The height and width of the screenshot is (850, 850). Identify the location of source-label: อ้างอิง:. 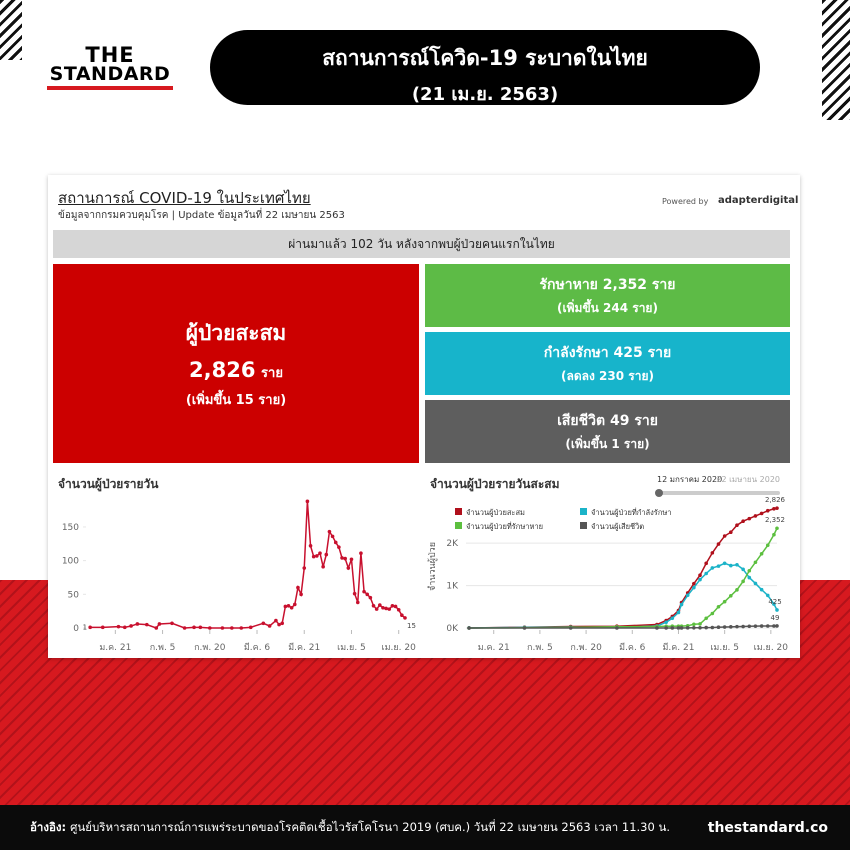
(48, 826).